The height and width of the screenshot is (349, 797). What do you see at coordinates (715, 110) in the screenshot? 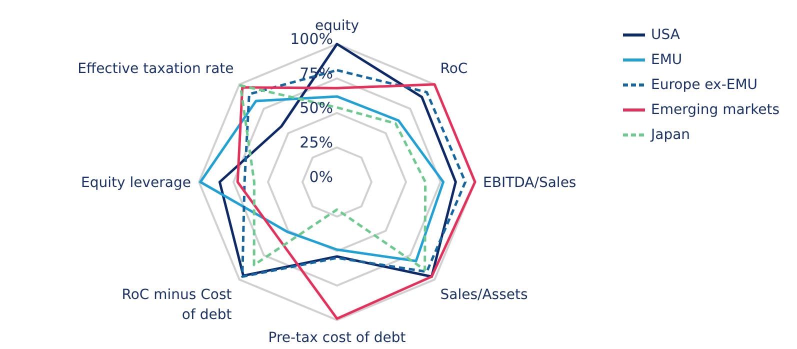
I see `legend-label: Emerging markets` at bounding box center [715, 110].